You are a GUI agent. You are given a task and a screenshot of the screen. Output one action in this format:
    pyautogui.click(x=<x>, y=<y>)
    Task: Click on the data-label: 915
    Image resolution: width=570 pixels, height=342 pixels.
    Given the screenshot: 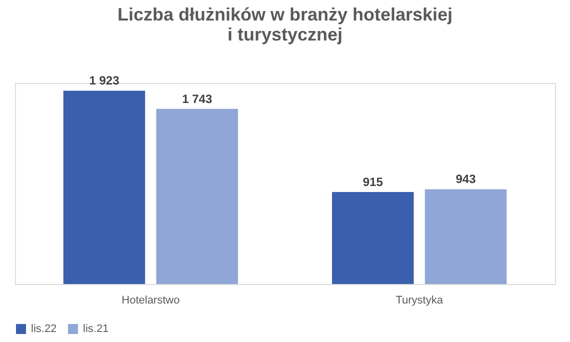 What is the action you would take?
    pyautogui.click(x=373, y=182)
    